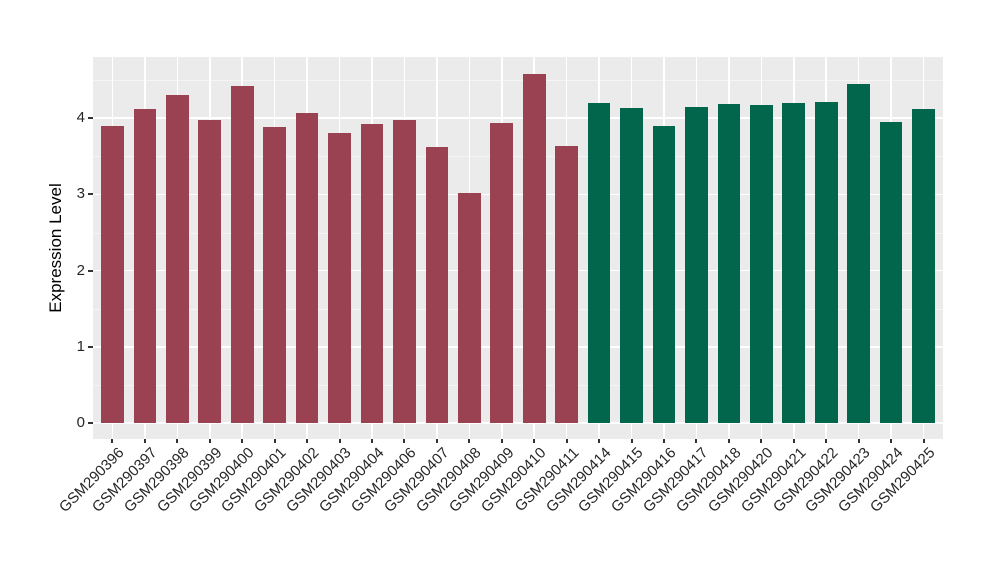  What do you see at coordinates (858, 253) in the screenshot?
I see `bar-GSM290423` at bounding box center [858, 253].